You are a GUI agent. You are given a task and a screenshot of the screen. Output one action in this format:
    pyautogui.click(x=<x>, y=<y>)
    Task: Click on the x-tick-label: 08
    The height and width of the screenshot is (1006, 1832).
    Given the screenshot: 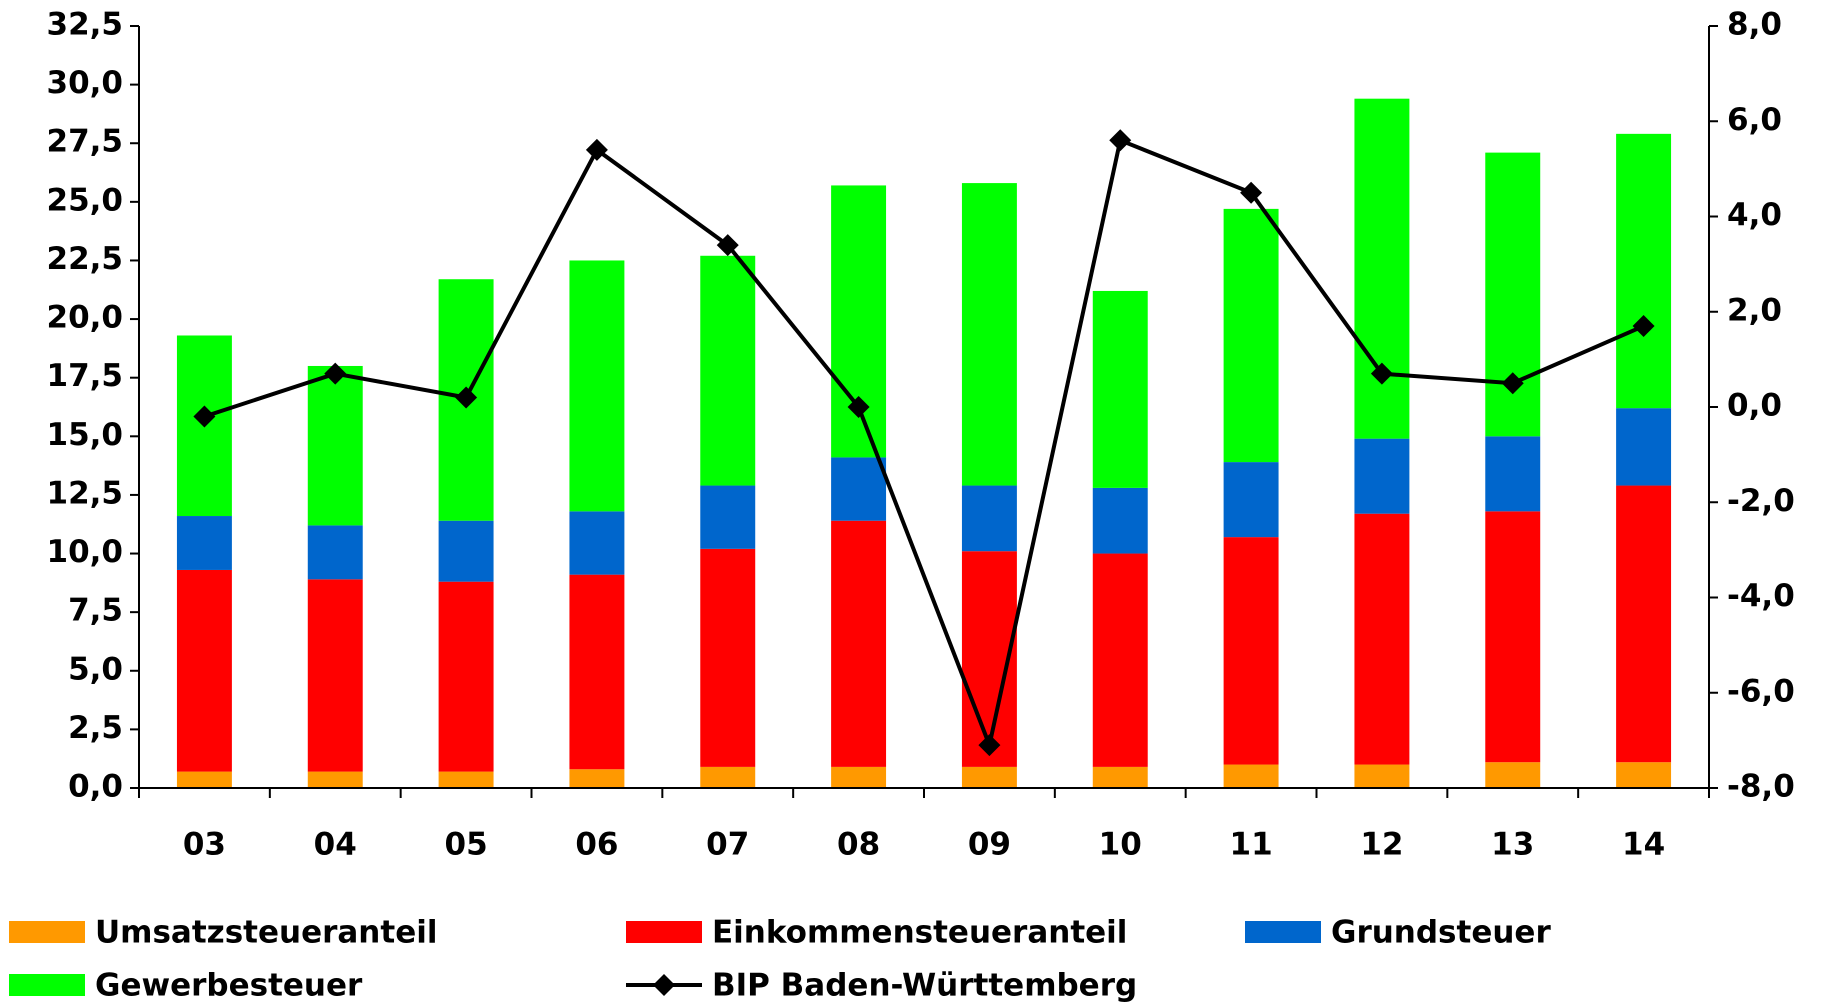 What is the action you would take?
    pyautogui.click(x=858, y=845)
    